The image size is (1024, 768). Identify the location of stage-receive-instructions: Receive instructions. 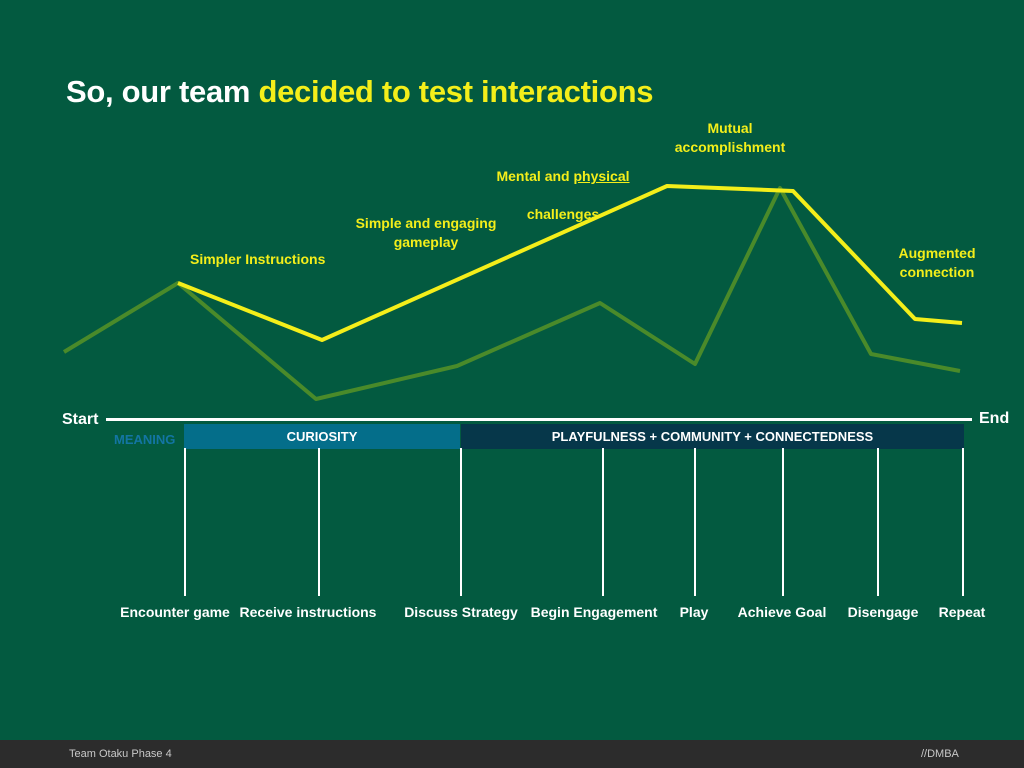
(308, 612).